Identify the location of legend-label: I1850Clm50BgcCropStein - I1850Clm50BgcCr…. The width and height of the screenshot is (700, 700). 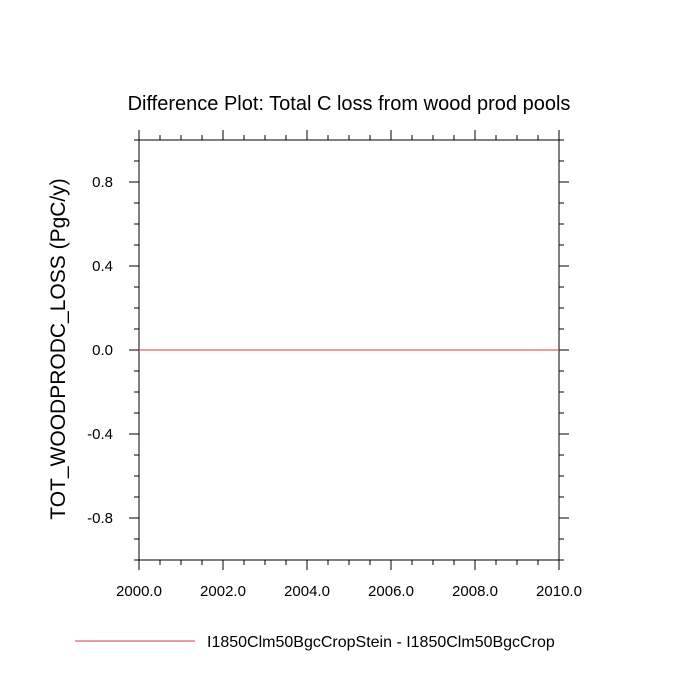
(381, 642).